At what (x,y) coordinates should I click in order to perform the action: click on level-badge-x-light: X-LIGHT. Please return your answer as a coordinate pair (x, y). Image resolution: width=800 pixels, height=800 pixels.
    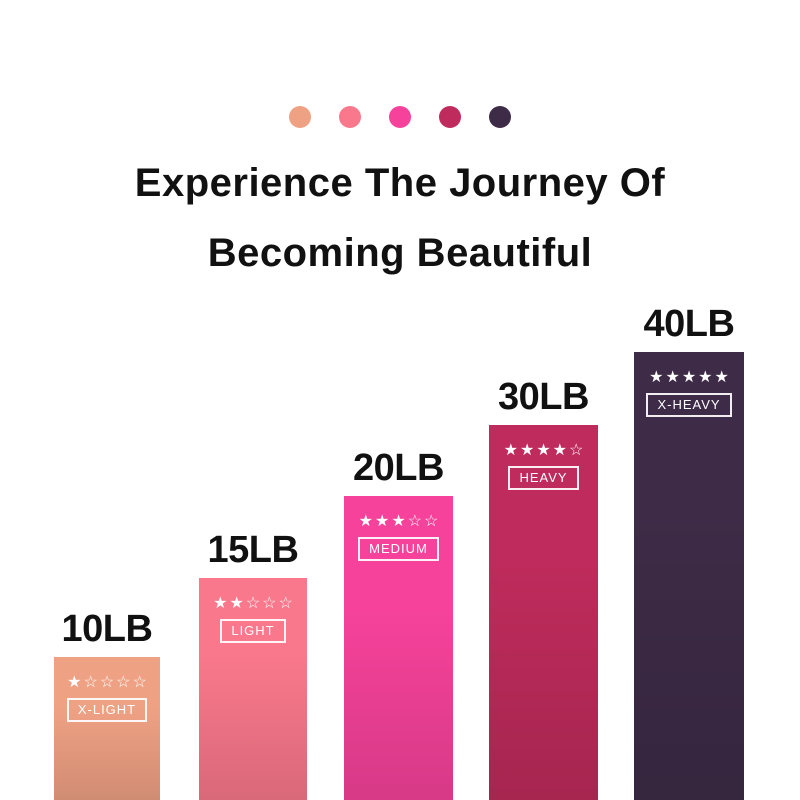
    Looking at the image, I should click on (107, 710).